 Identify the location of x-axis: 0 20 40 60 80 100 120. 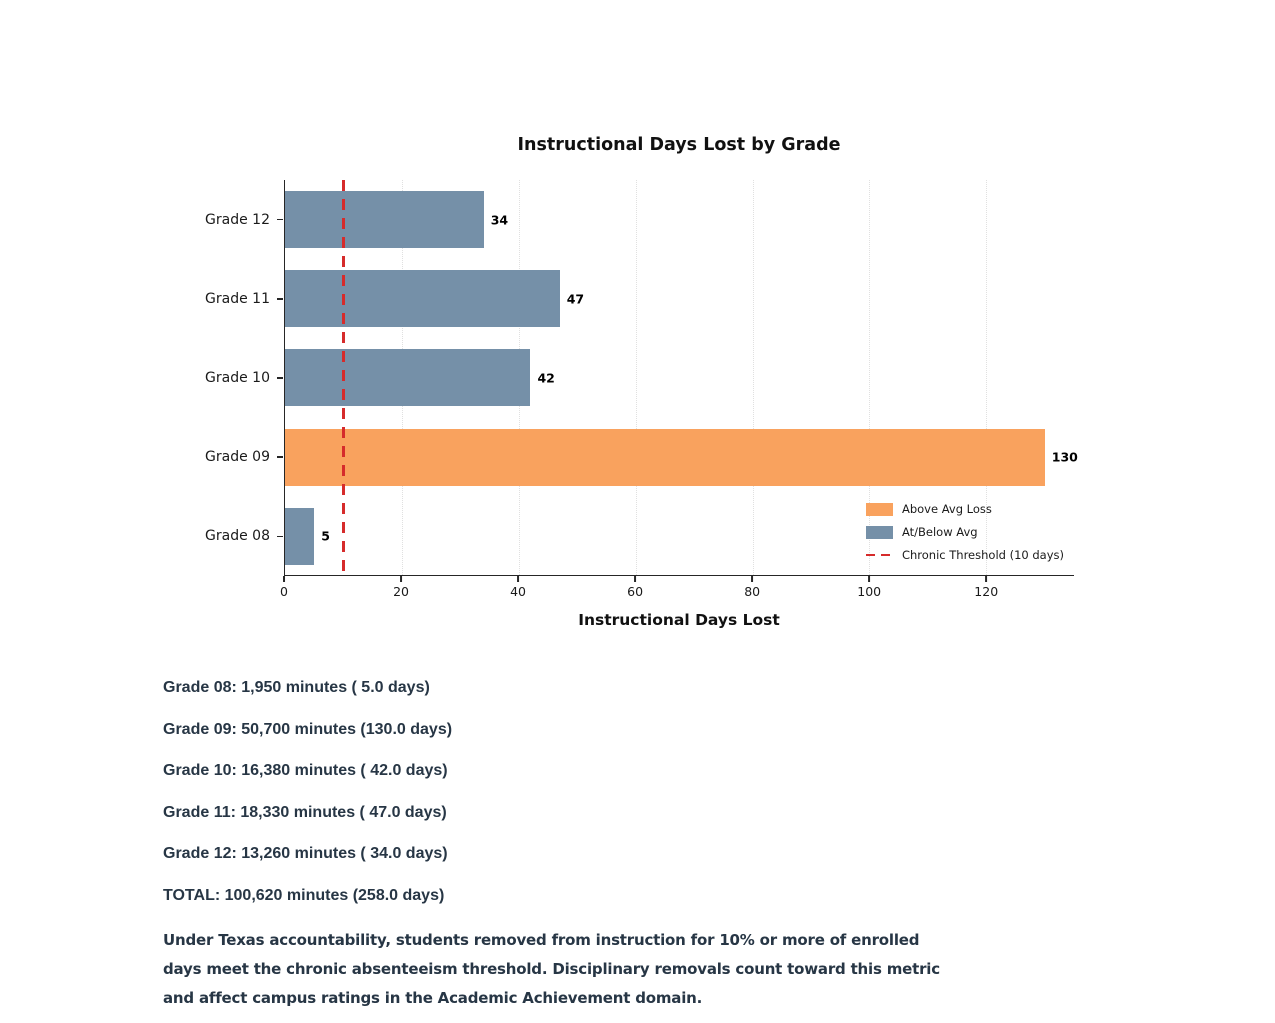
(677, 589).